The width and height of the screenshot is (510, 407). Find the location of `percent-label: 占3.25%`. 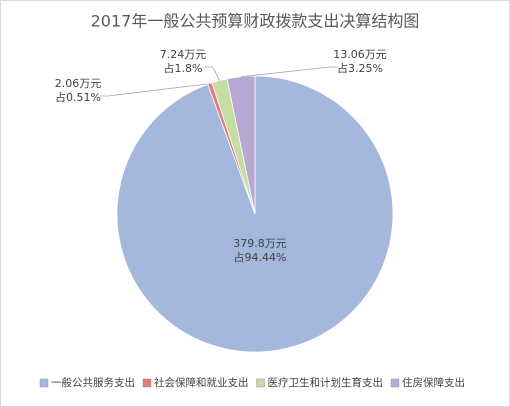

percent-label: 占3.25% is located at coordinates (360, 68).